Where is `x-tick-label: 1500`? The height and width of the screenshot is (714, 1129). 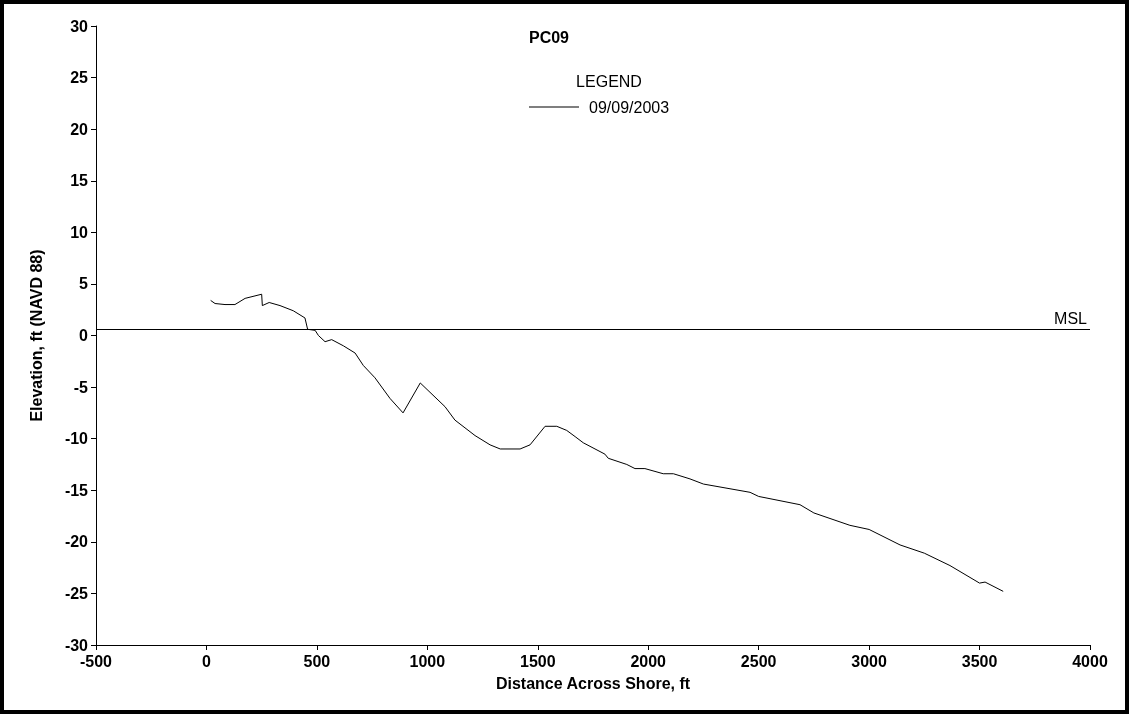 x-tick-label: 1500 is located at coordinates (537, 661).